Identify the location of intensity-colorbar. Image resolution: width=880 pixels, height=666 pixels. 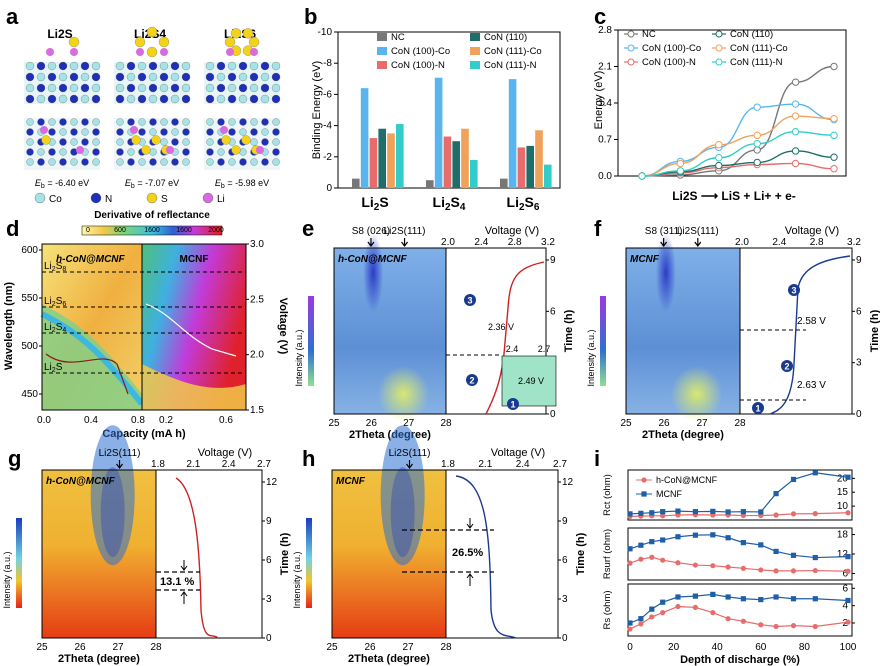
(603, 341).